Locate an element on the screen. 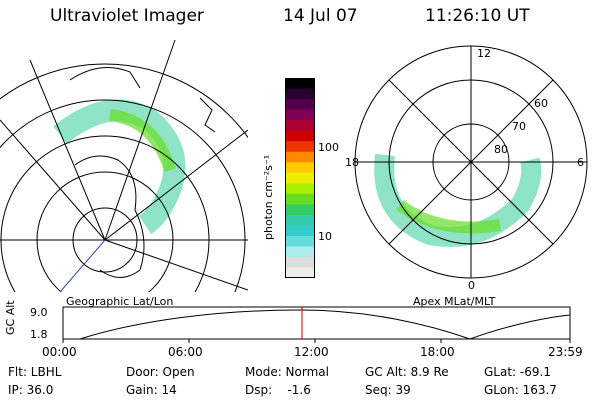 The height and width of the screenshot is (400, 600). status-gc-alt: GC Alt: 8.9 Re is located at coordinates (407, 372).